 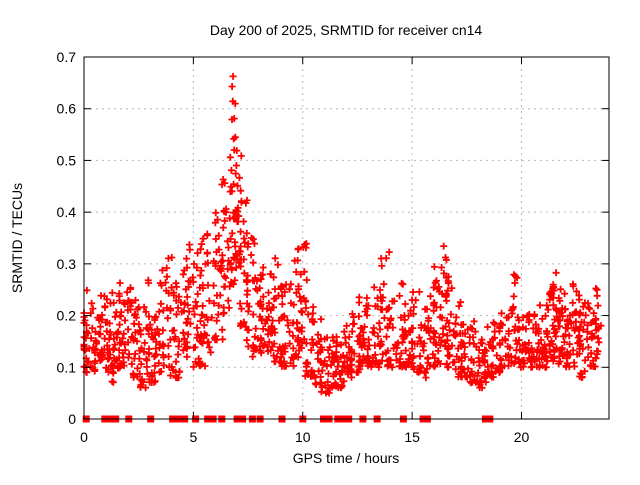 What do you see at coordinates (67, 160) in the screenshot?
I see `y-tick-label: 0.5` at bounding box center [67, 160].